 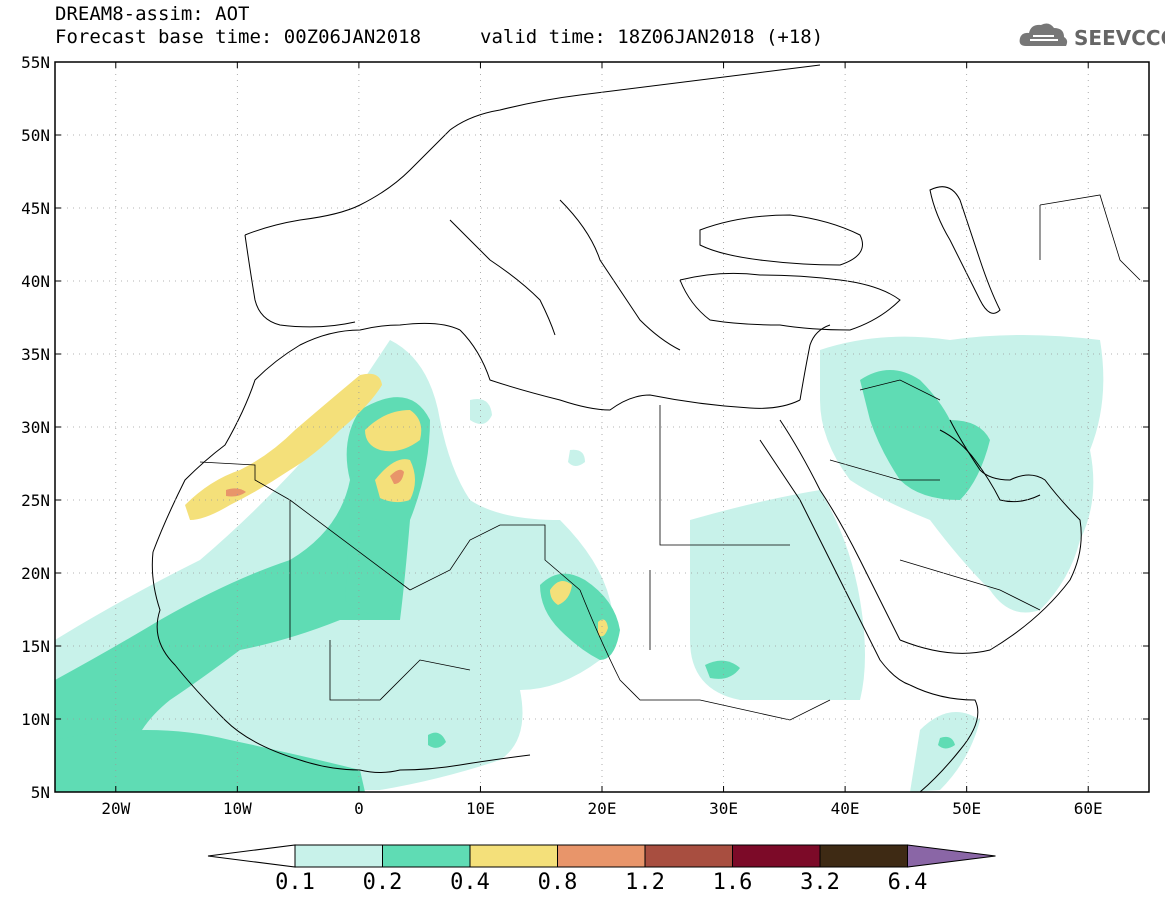 What do you see at coordinates (35, 573) in the screenshot?
I see `lat-tick-label: 20N` at bounding box center [35, 573].